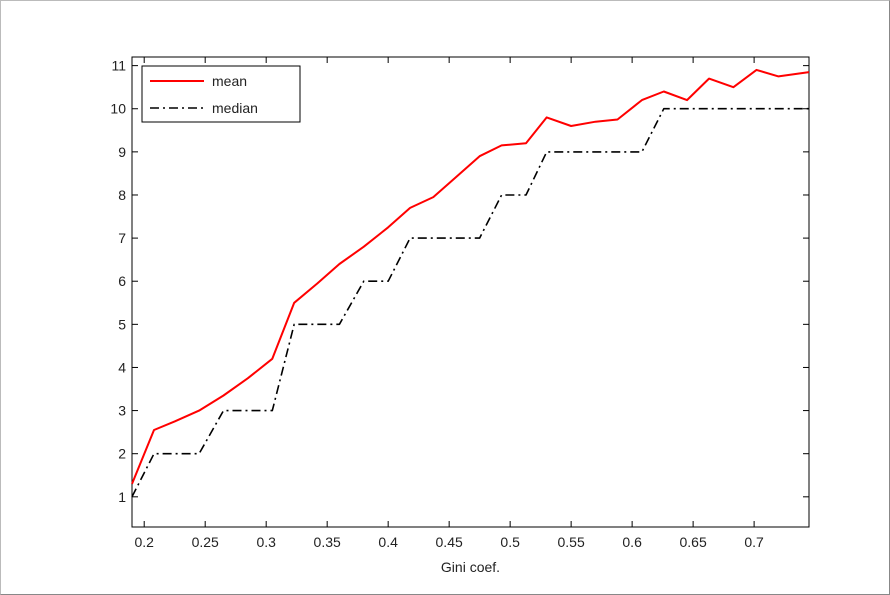  Describe the element at coordinates (632, 542) in the screenshot. I see `x-tick-label: 0.6` at that location.